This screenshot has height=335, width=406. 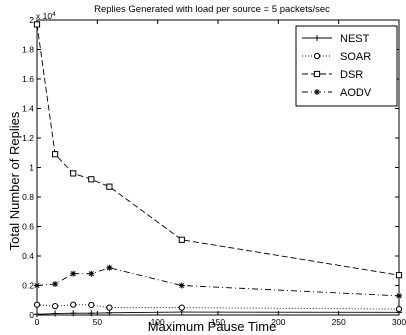 I want to click on x-axis-label: Maximum Pause Time, so click(x=212, y=326).